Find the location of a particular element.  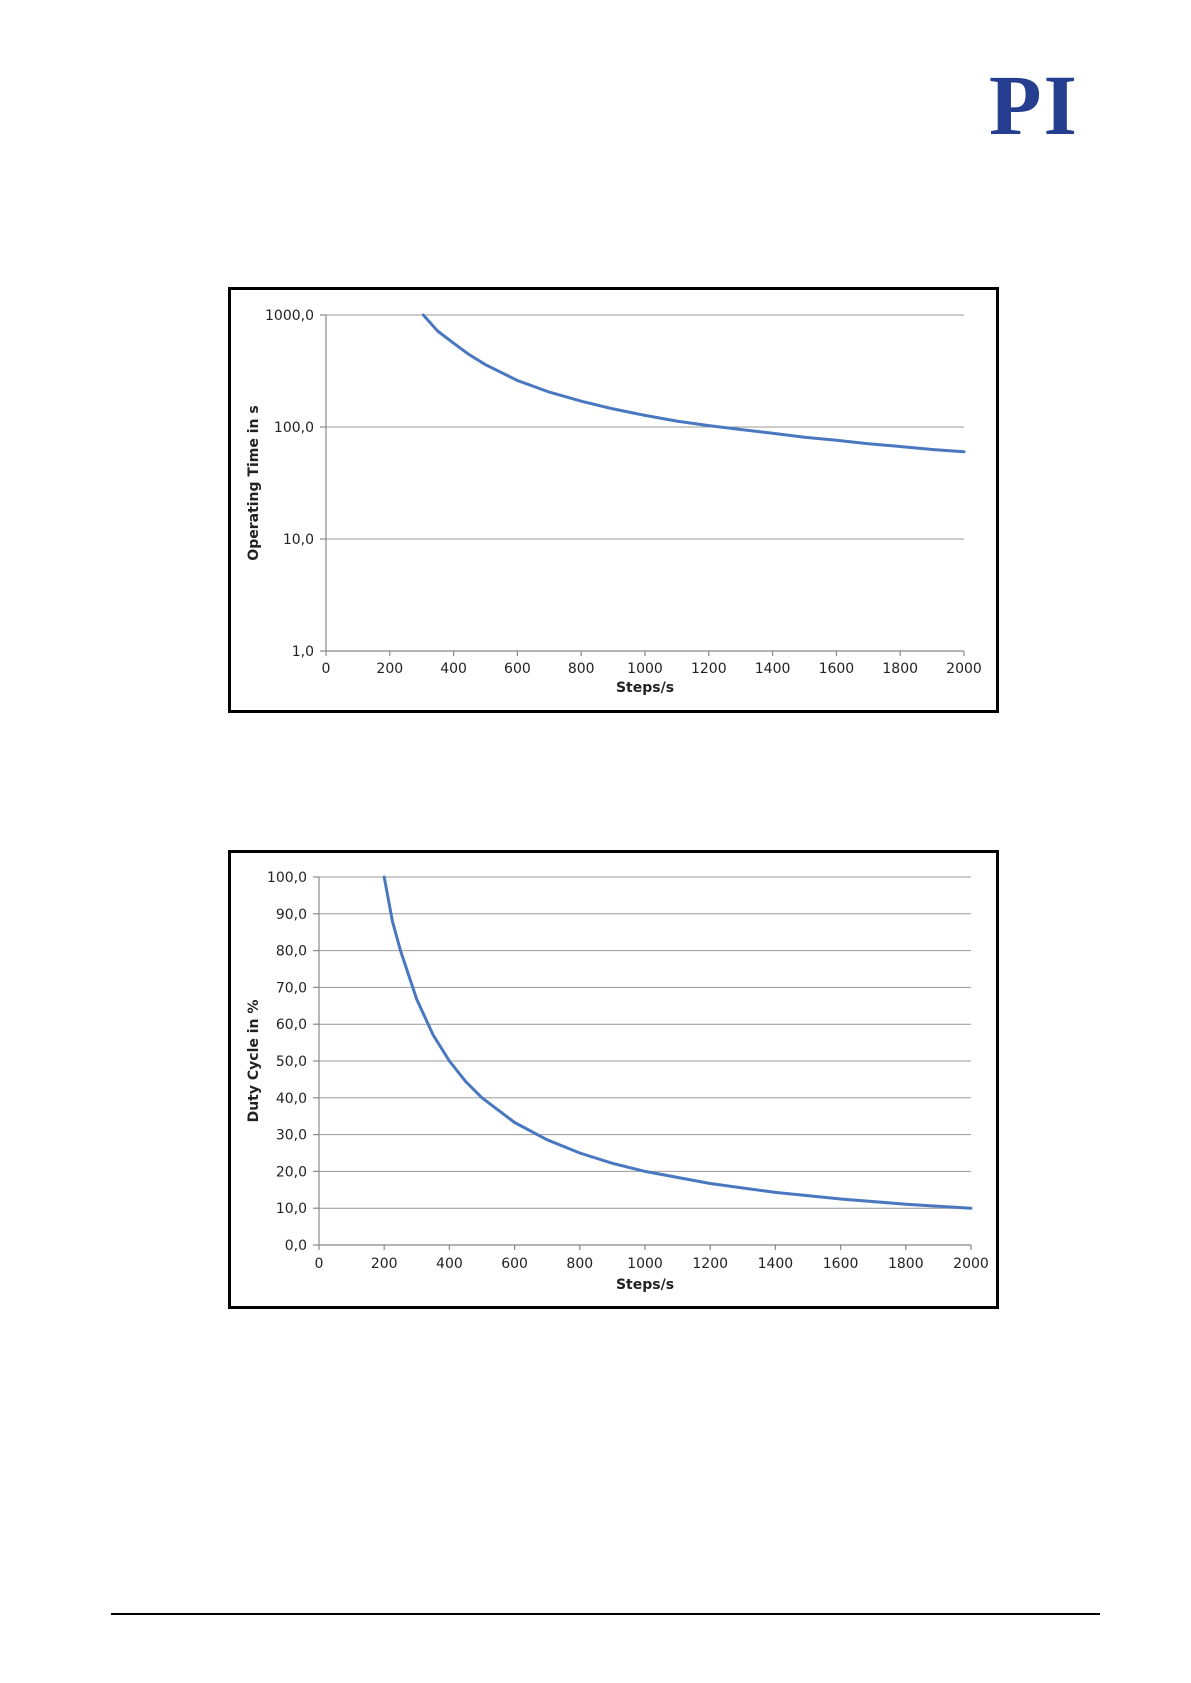

y-axis-title: Operating Time in s is located at coordinates (254, 482).